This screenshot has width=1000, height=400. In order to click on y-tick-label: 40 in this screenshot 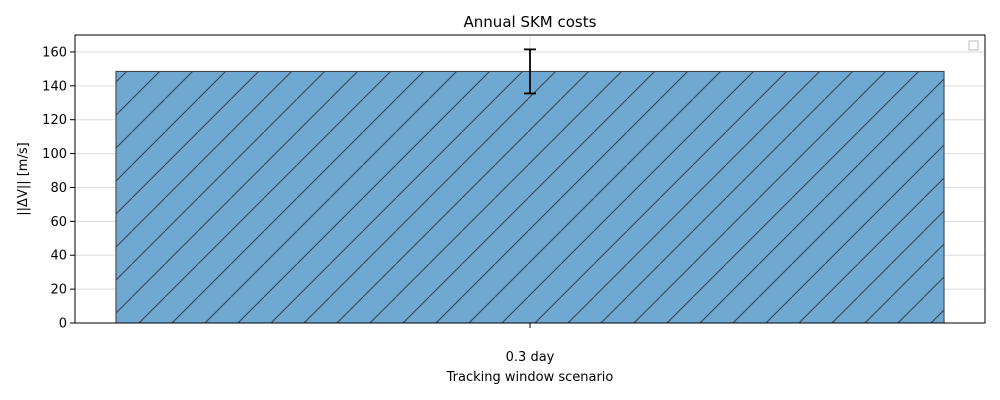, I will do `click(58, 256)`.